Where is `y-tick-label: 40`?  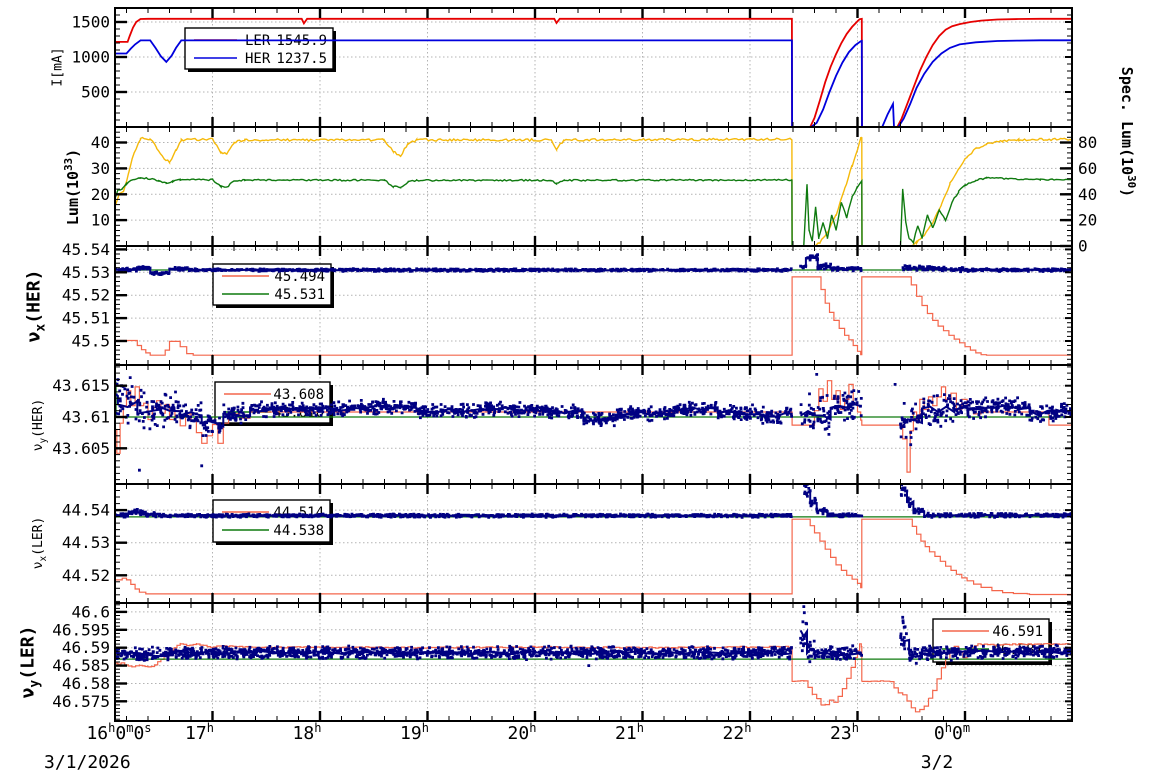
y-tick-label: 40 is located at coordinates (100, 142).